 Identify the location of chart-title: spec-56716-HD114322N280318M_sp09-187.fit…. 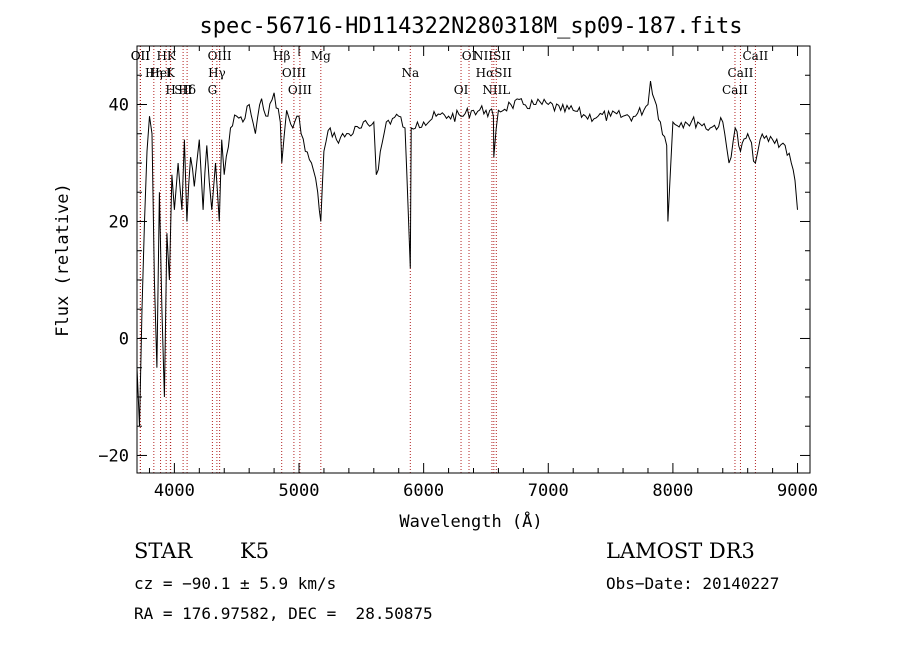
(470, 26).